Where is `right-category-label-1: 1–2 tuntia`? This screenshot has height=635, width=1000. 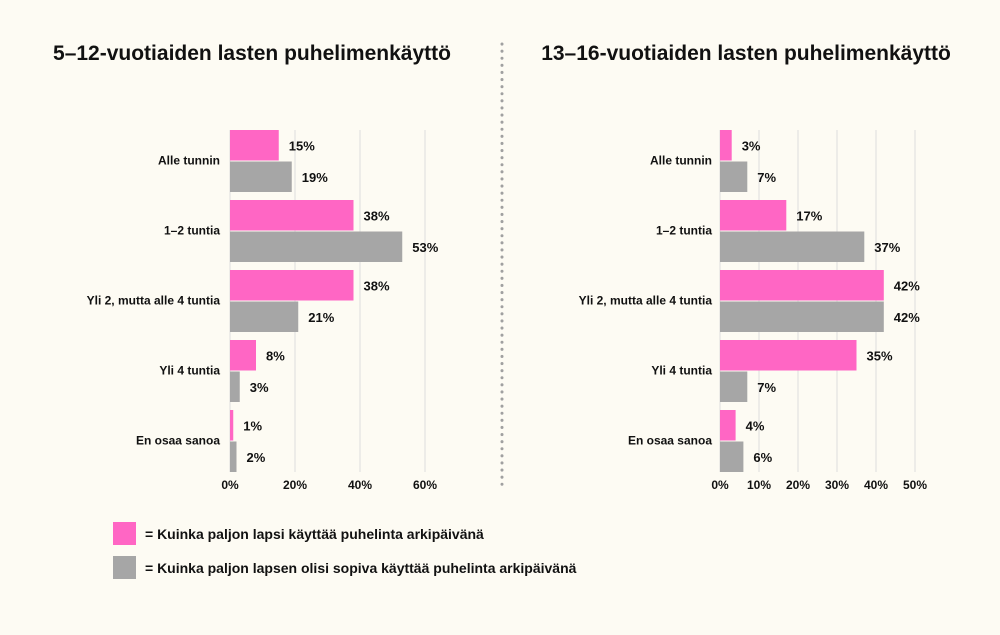 right-category-label-1: 1–2 tuntia is located at coordinates (684, 231).